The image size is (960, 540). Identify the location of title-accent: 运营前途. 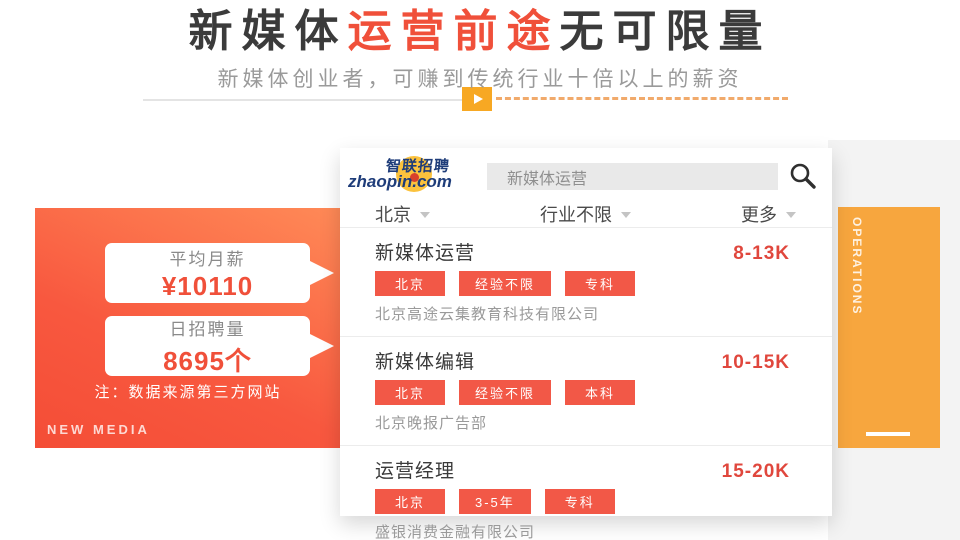
(453, 31).